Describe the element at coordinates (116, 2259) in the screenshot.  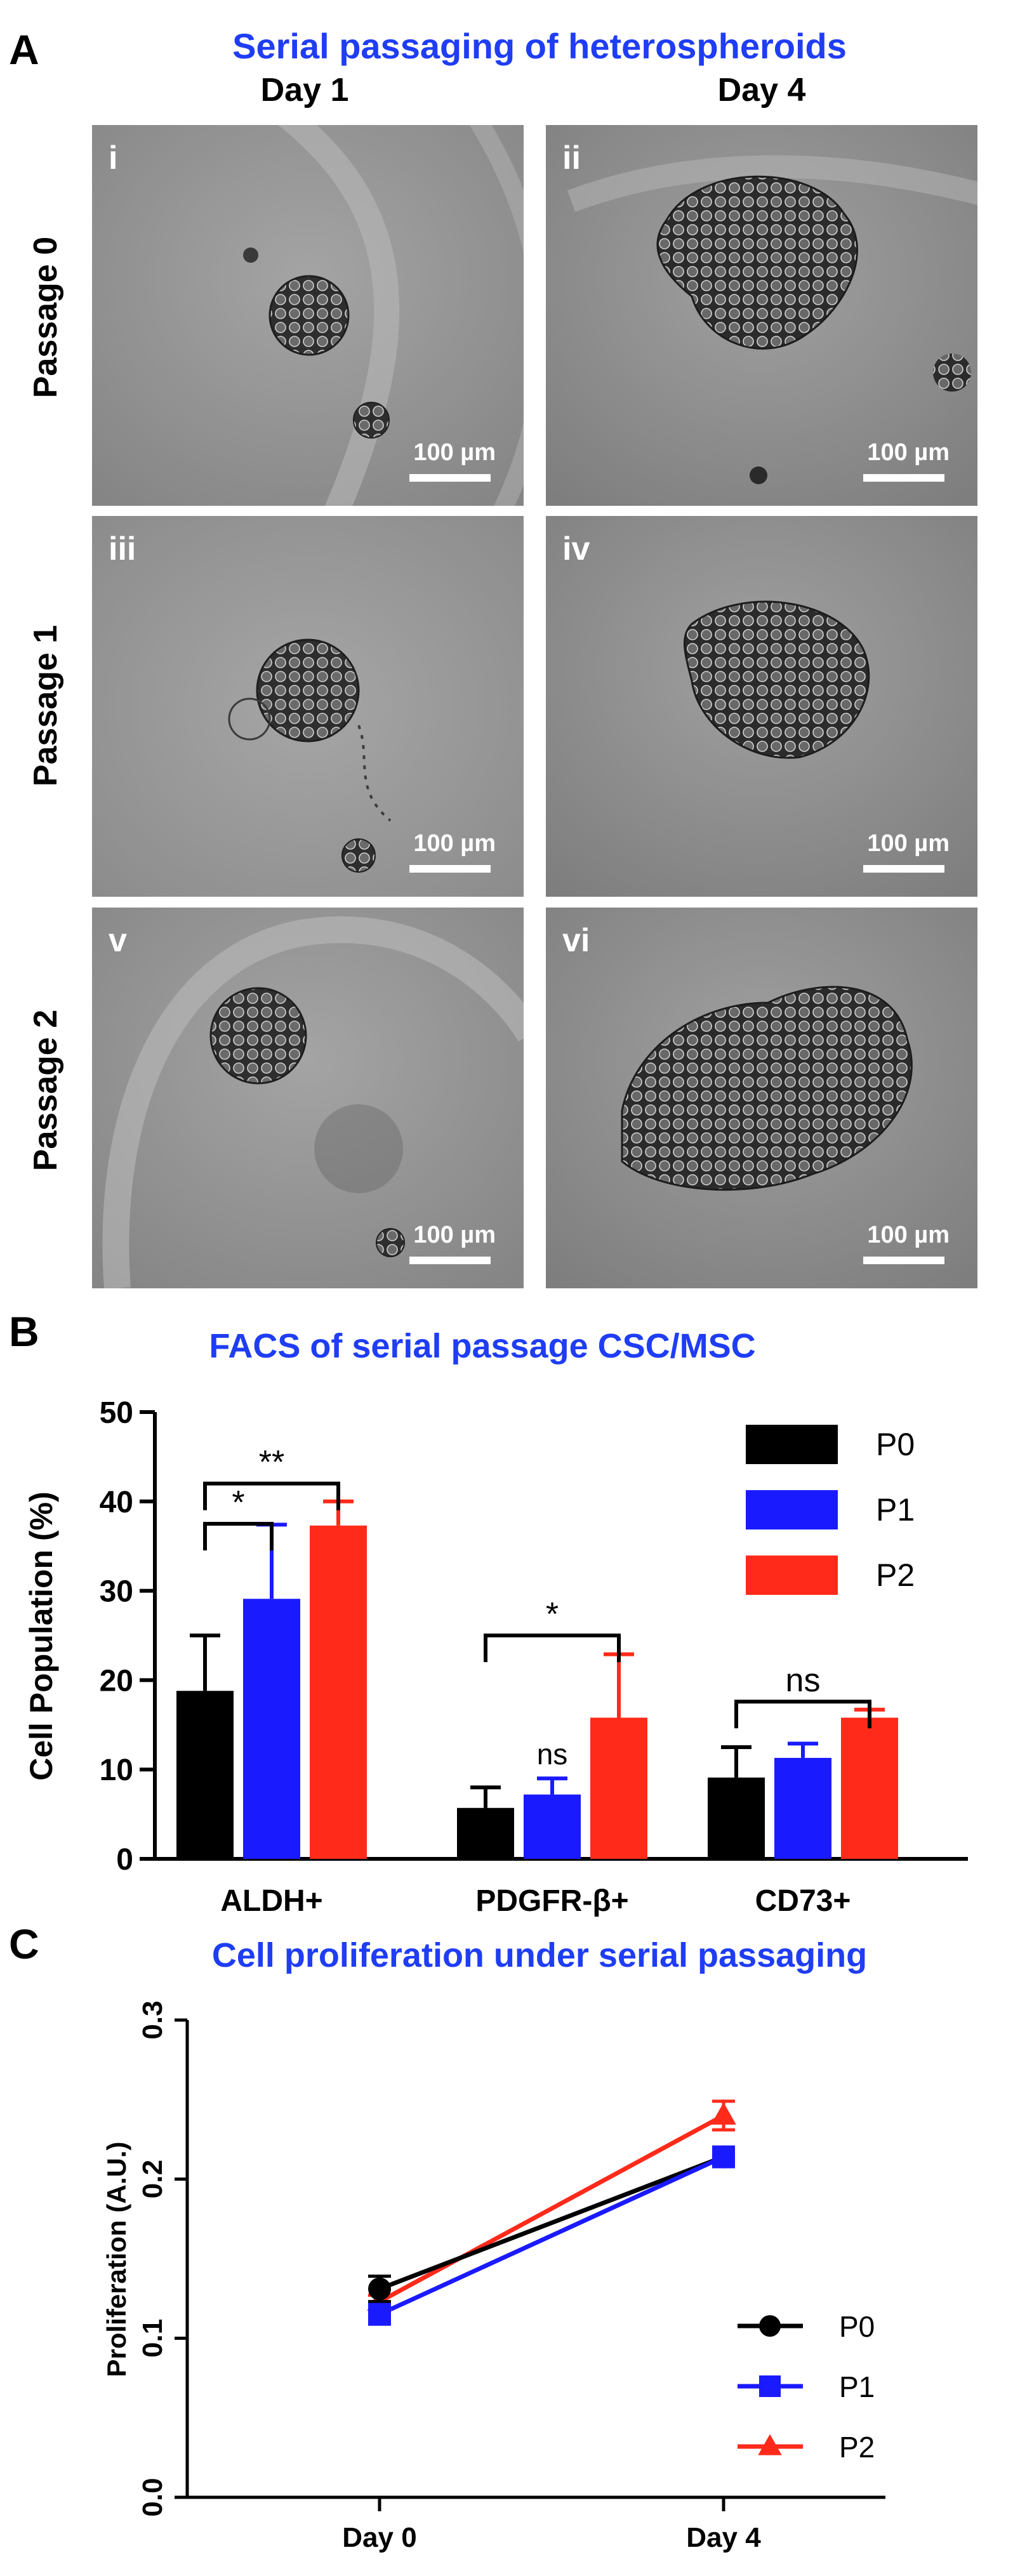
I see `y-axis-label: Proliferation (A.U.)` at that location.